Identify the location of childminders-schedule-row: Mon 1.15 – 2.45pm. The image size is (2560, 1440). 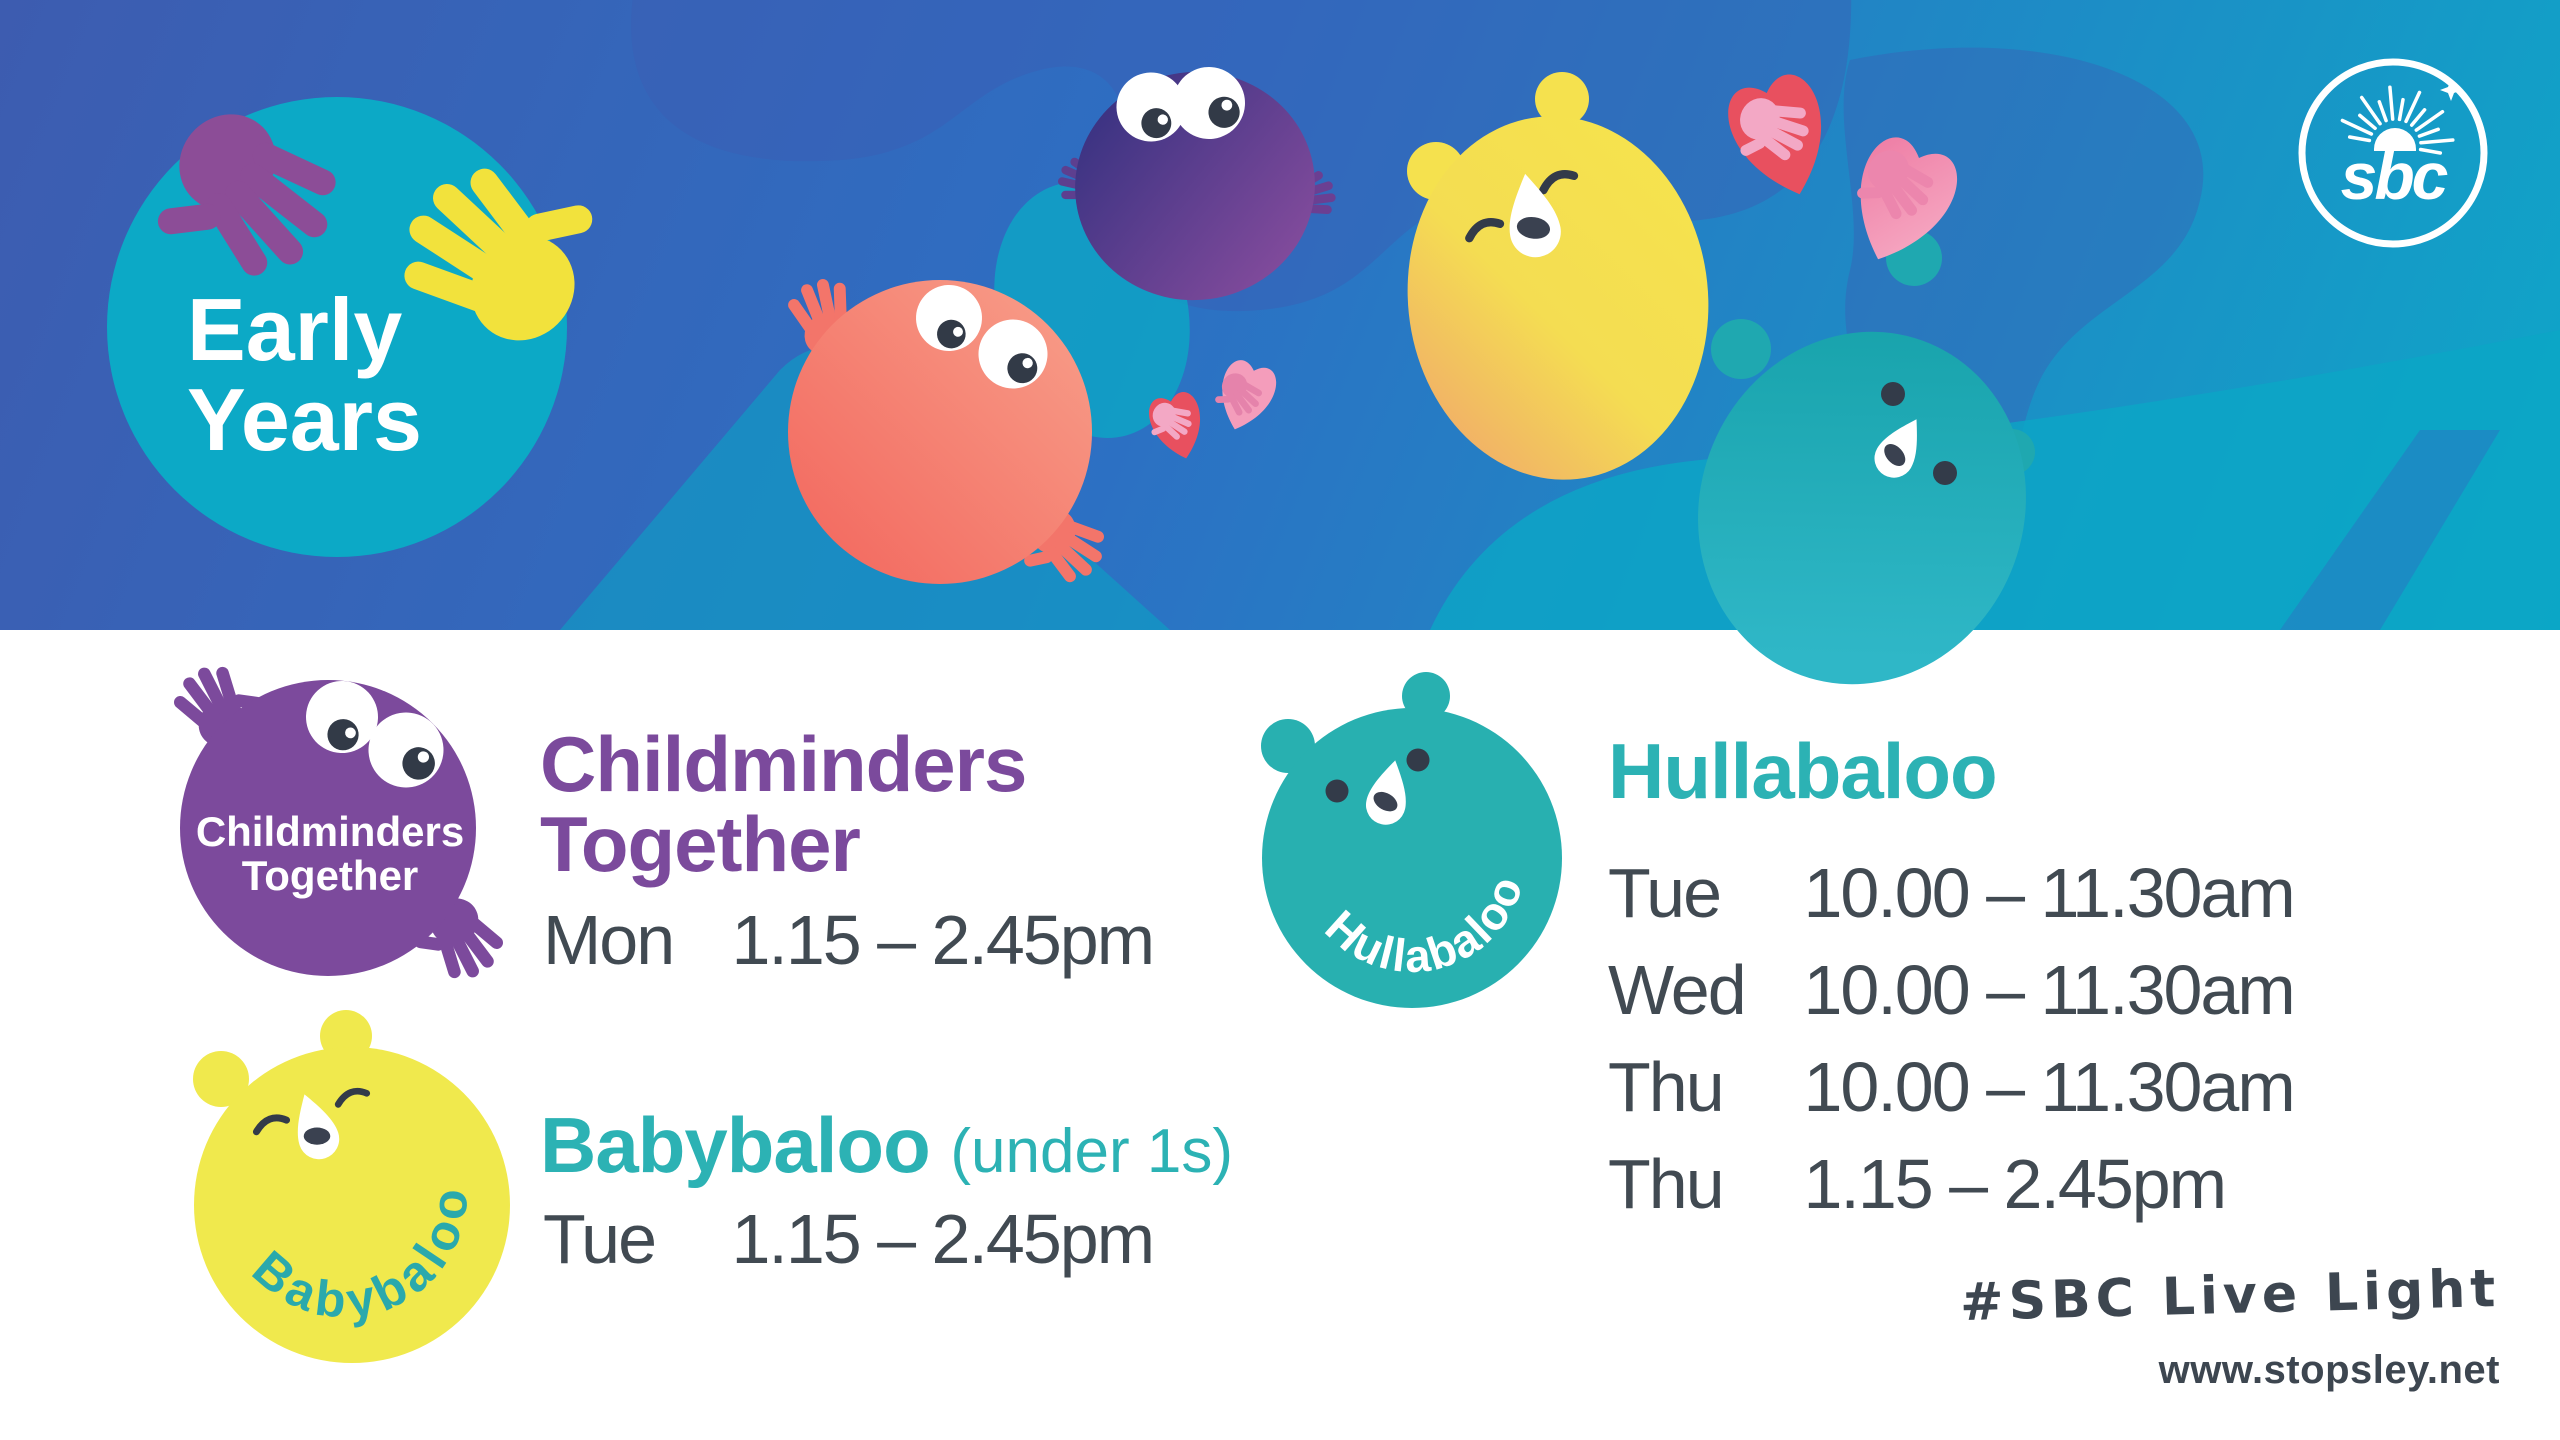
(849, 940).